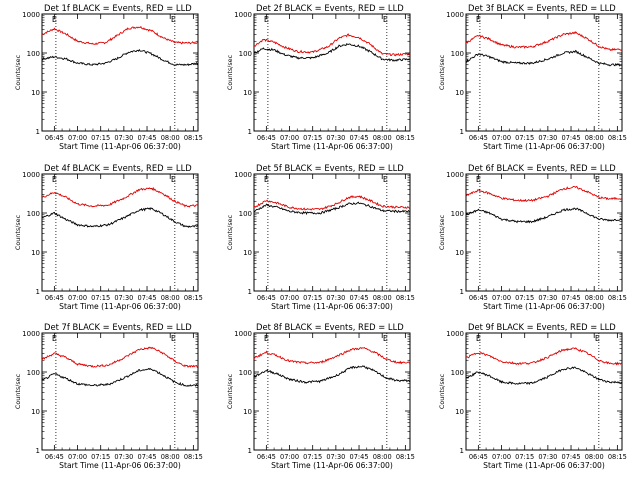  I want to click on plot-title: Det 2f BLACK = Events, RED = LLD, so click(330, 8).